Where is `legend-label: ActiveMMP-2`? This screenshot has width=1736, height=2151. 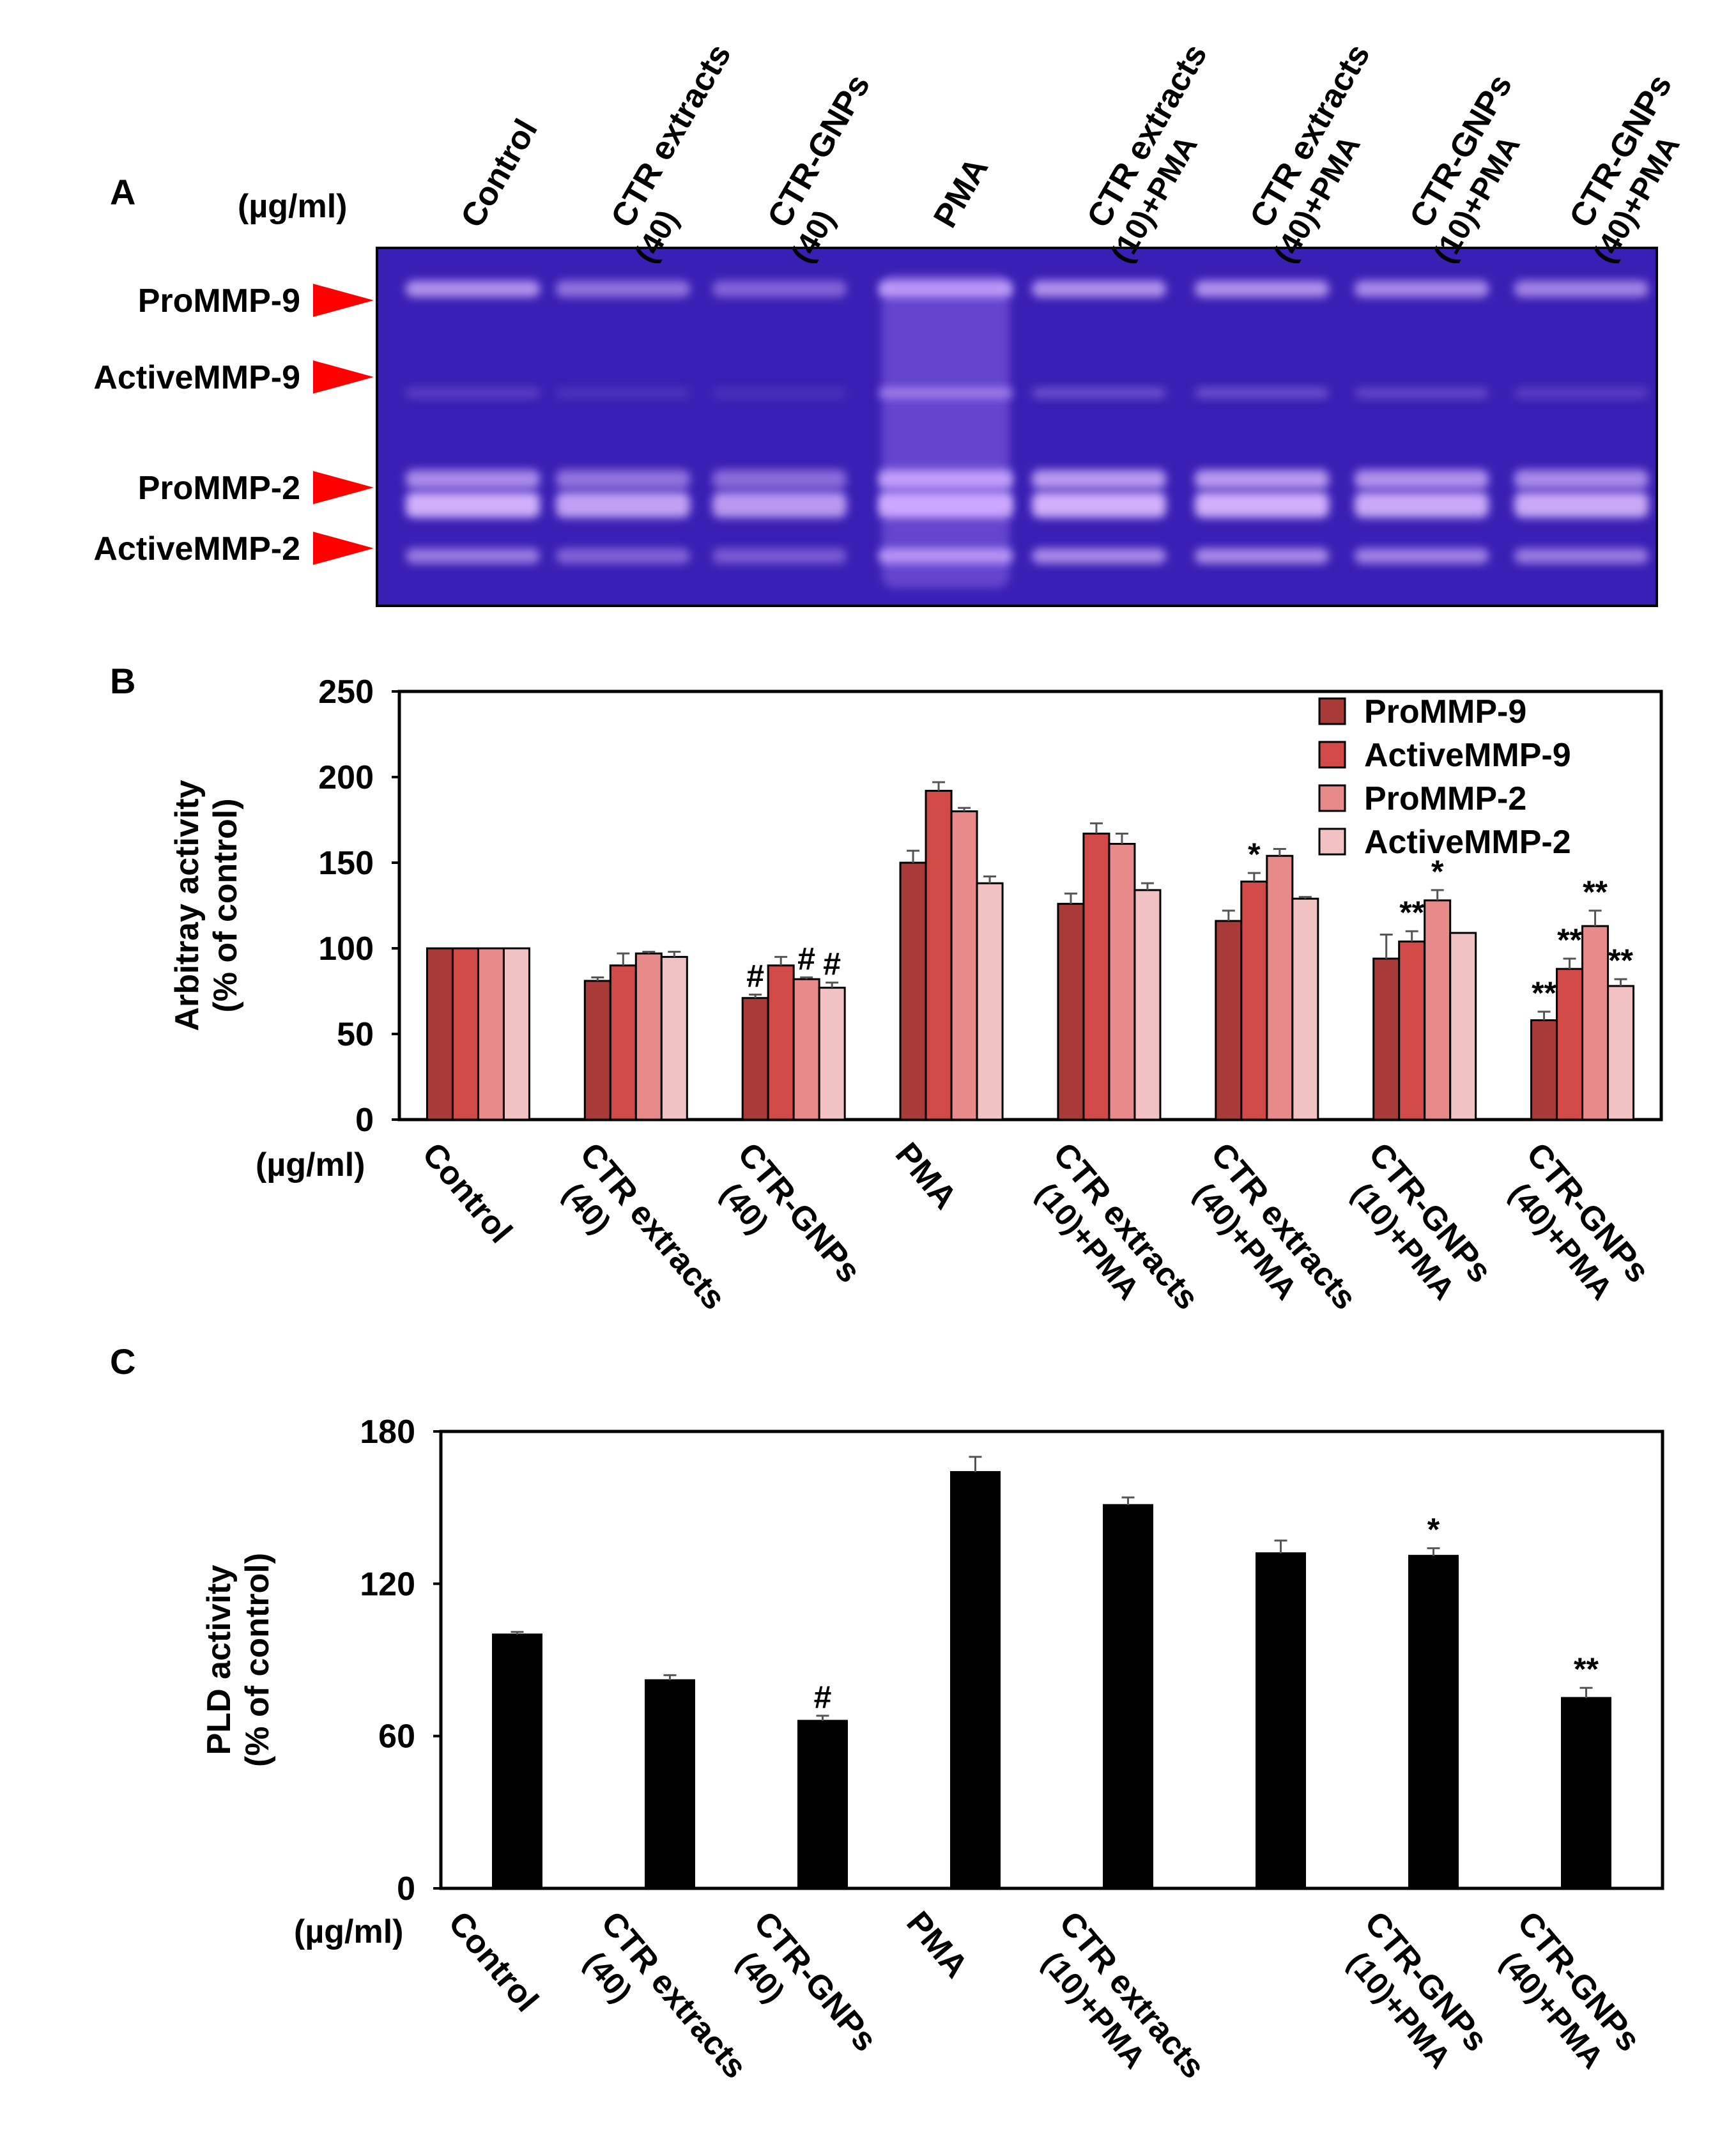
legend-label: ActiveMMP-2 is located at coordinates (1467, 842).